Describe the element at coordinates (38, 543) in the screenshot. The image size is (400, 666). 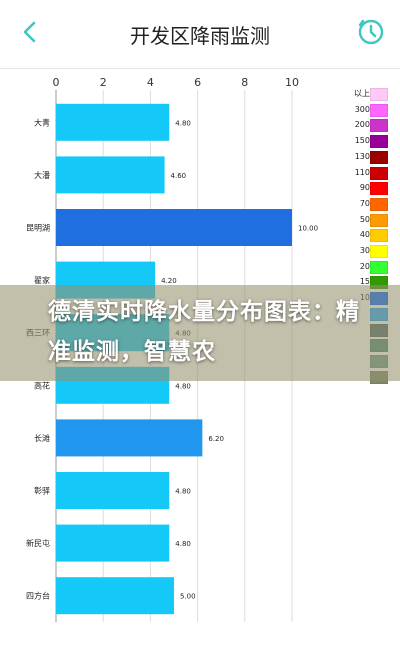
I see `category-label: 新民屯` at that location.